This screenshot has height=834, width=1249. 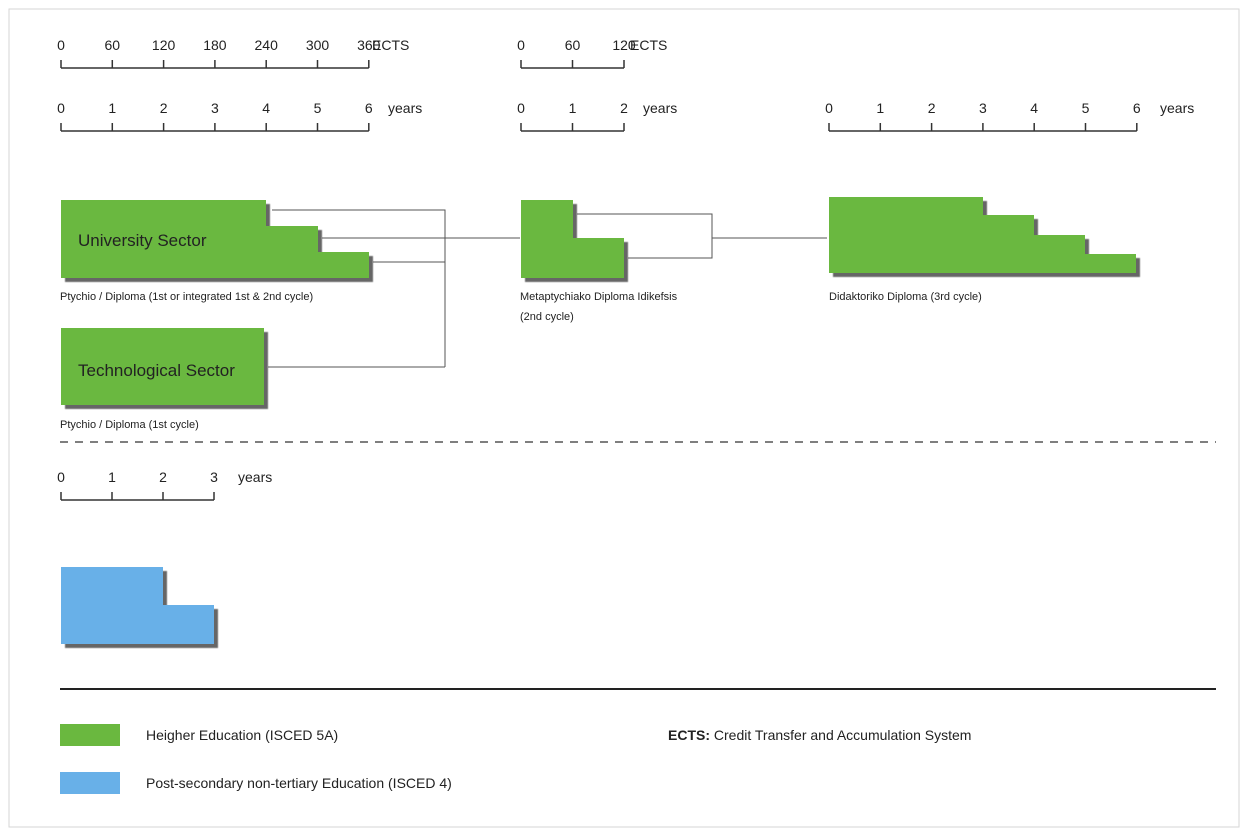 I want to click on ects_1-tick-label: 120, so click(x=164, y=45).